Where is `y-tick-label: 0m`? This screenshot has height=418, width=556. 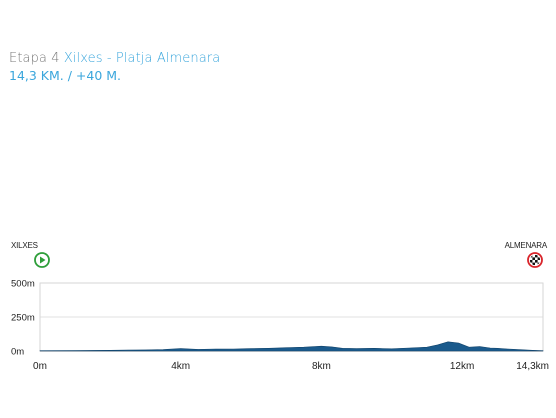 y-tick-label: 0m is located at coordinates (17, 352).